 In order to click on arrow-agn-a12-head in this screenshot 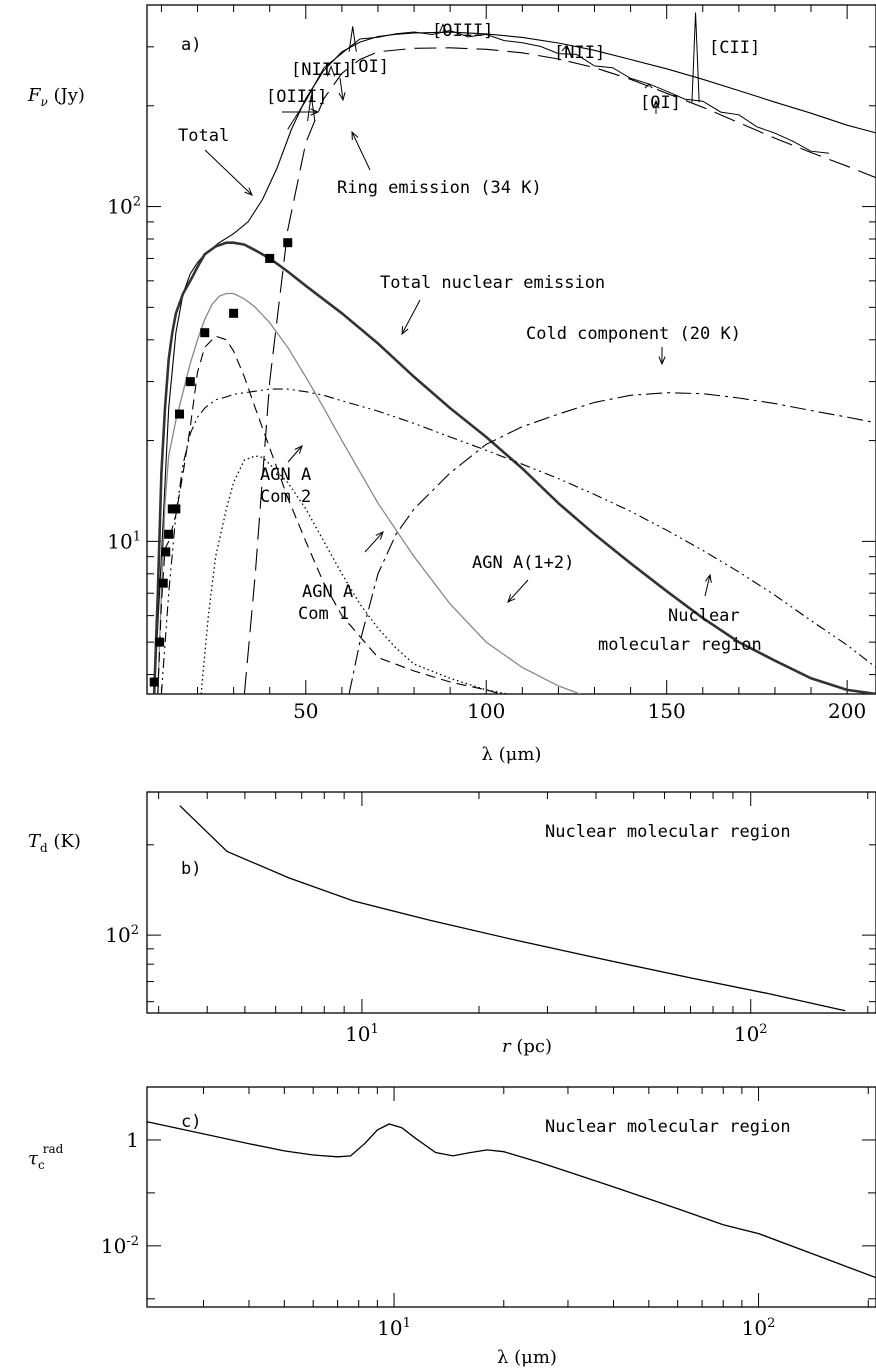, I will do `click(511, 598)`.